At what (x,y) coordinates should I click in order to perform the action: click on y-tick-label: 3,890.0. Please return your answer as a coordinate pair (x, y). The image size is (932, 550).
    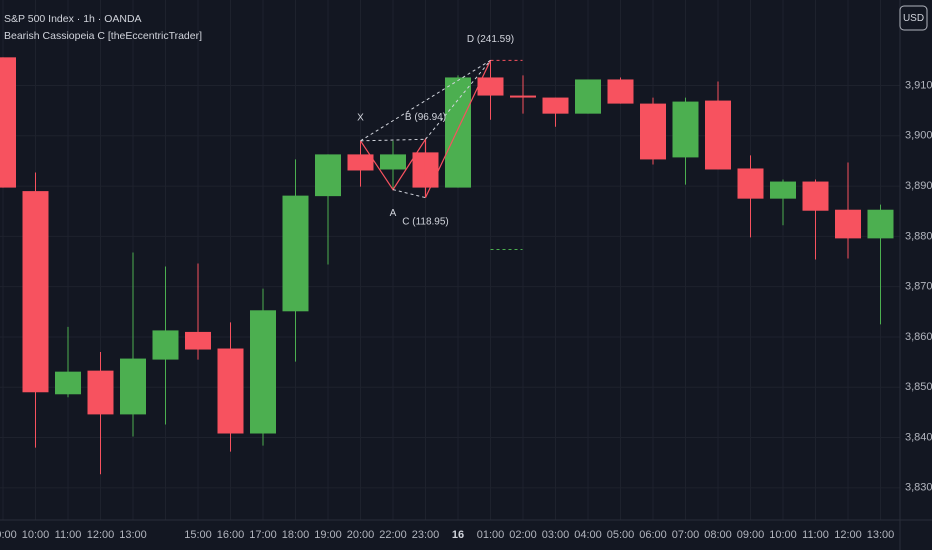
    Looking at the image, I should click on (918, 186).